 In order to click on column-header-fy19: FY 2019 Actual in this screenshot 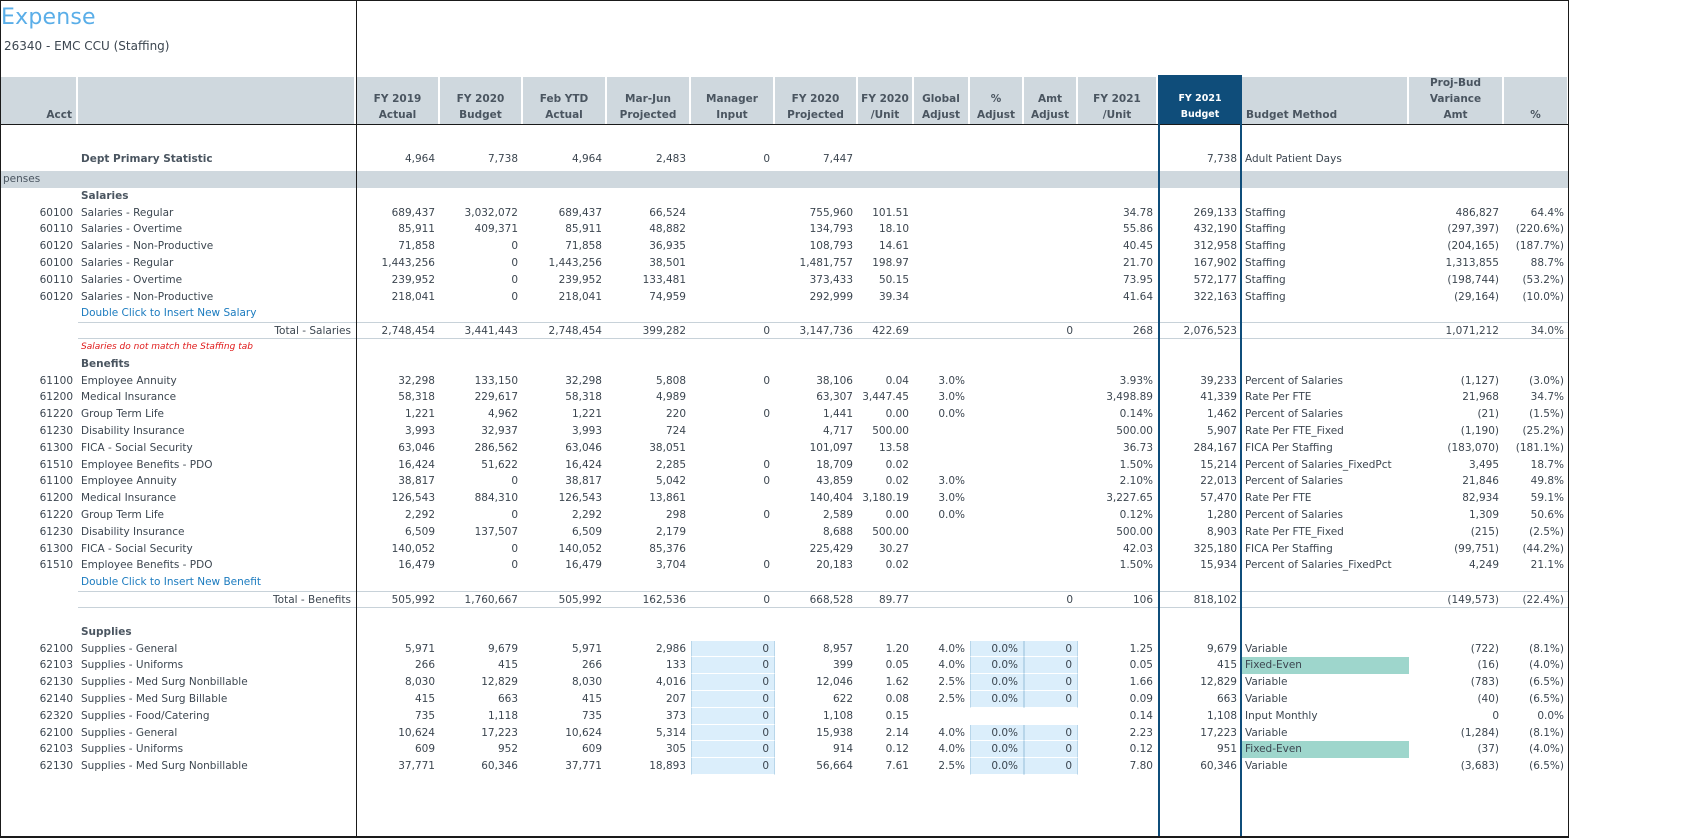, I will do `click(398, 100)`.